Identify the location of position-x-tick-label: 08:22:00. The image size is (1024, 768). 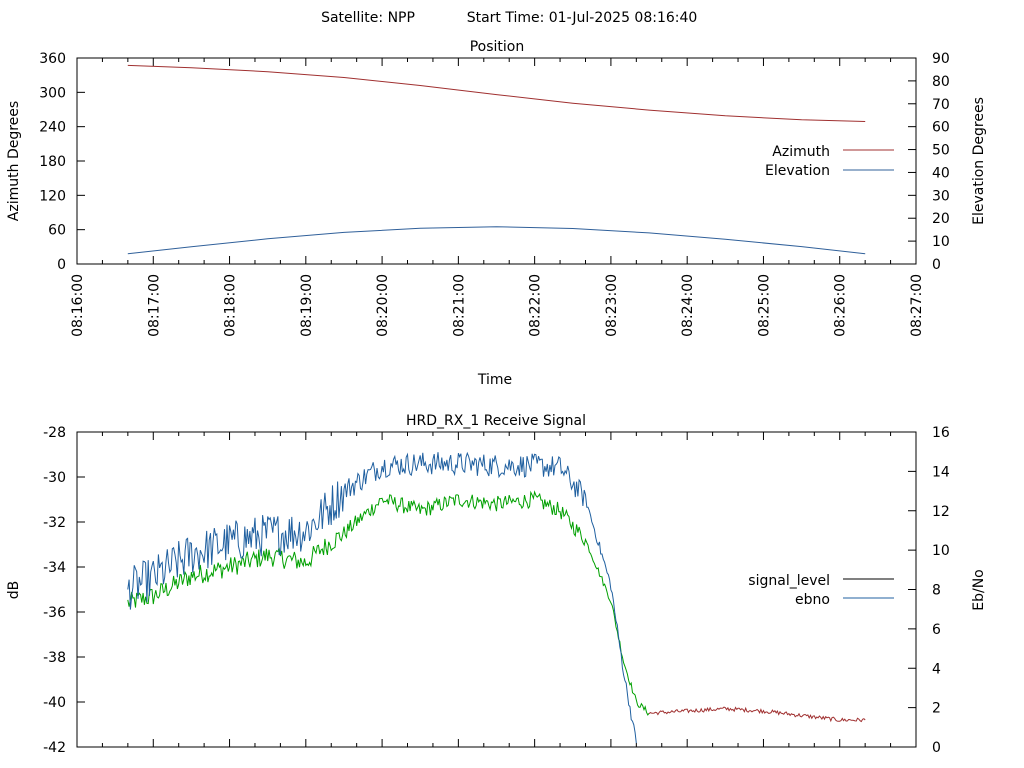
(536, 305).